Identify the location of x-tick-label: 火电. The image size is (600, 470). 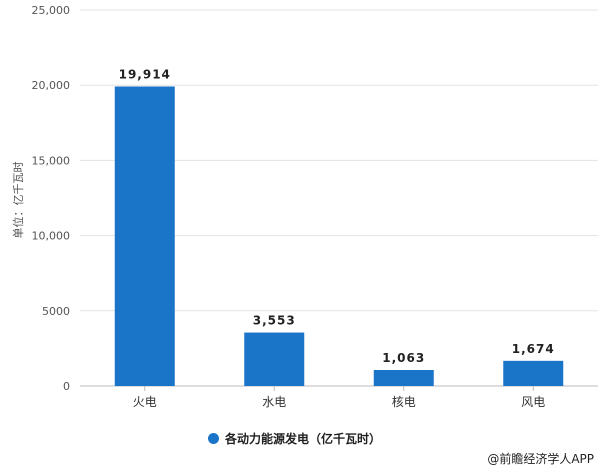
(145, 402).